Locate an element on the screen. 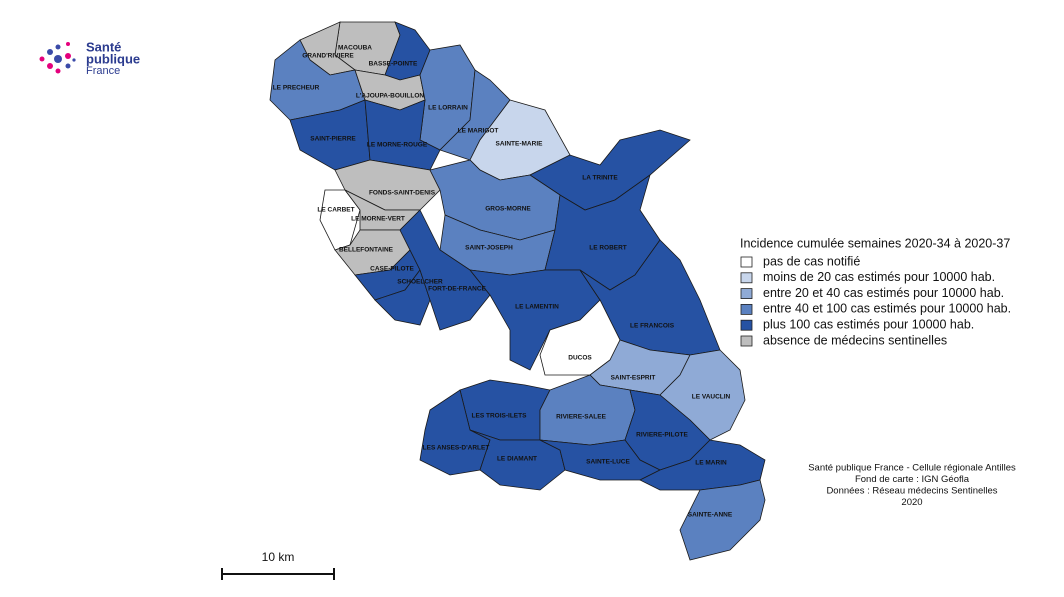 This screenshot has height=597, width=1064. commune-label: LA TRINITE is located at coordinates (600, 178).